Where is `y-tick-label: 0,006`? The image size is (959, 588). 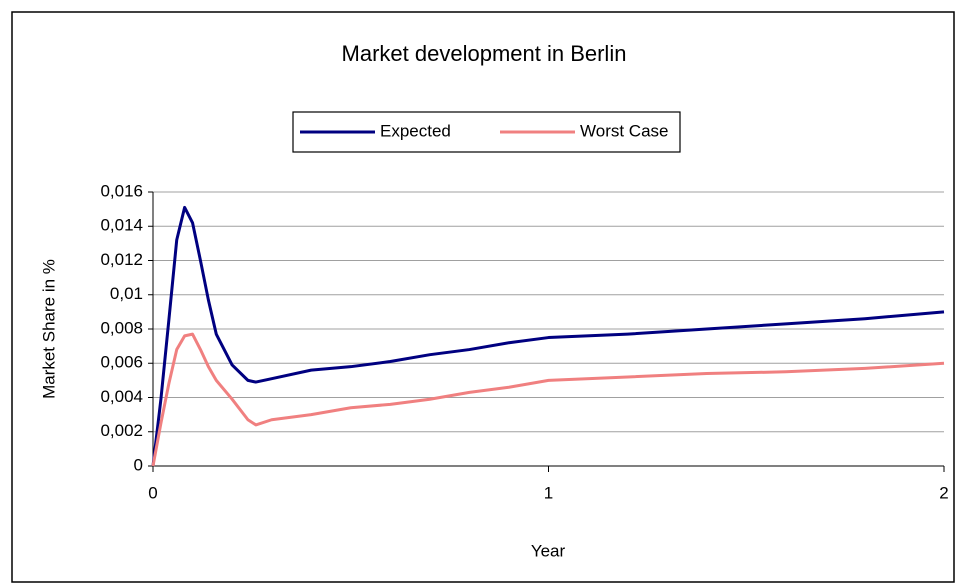
y-tick-label: 0,006 is located at coordinates (121, 362).